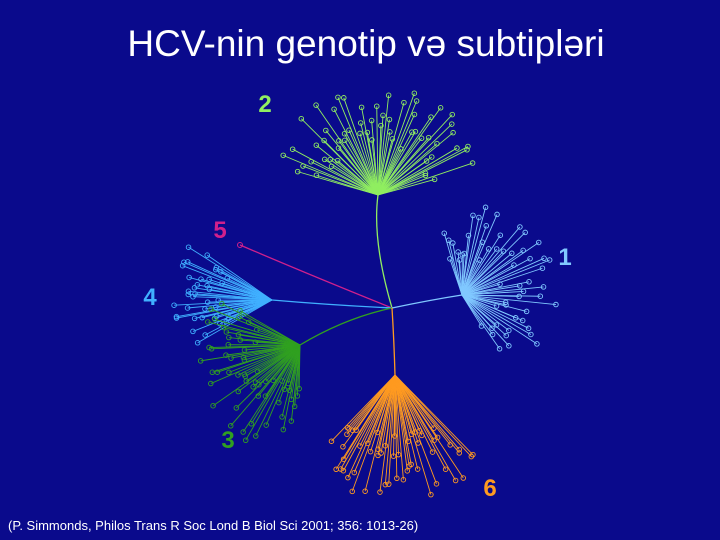 This screenshot has height=540, width=720. What do you see at coordinates (150, 297) in the screenshot?
I see `genotype-label: 4` at bounding box center [150, 297].